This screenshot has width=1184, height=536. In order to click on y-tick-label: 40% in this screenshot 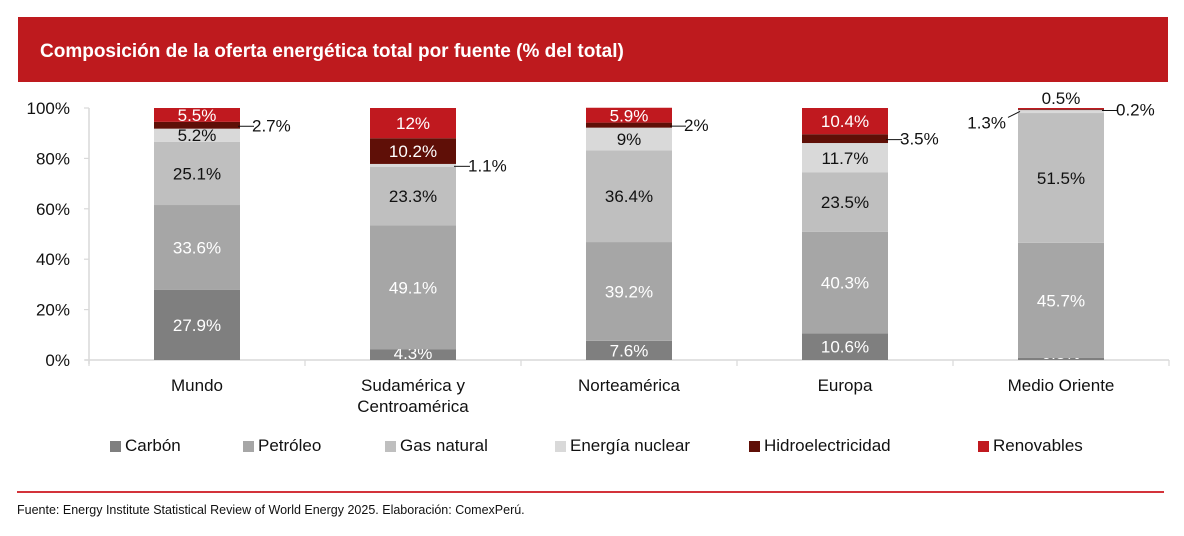, I will do `click(53, 259)`.